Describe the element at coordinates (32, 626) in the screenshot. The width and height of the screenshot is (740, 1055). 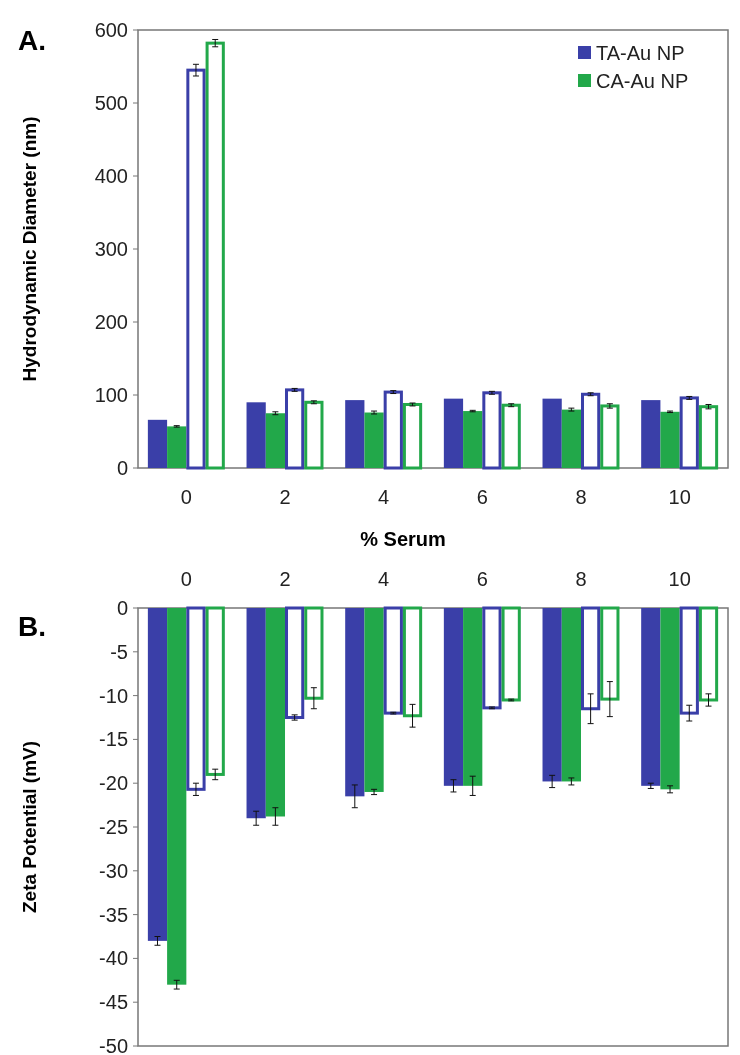
I see `chart-title: B.` at that location.